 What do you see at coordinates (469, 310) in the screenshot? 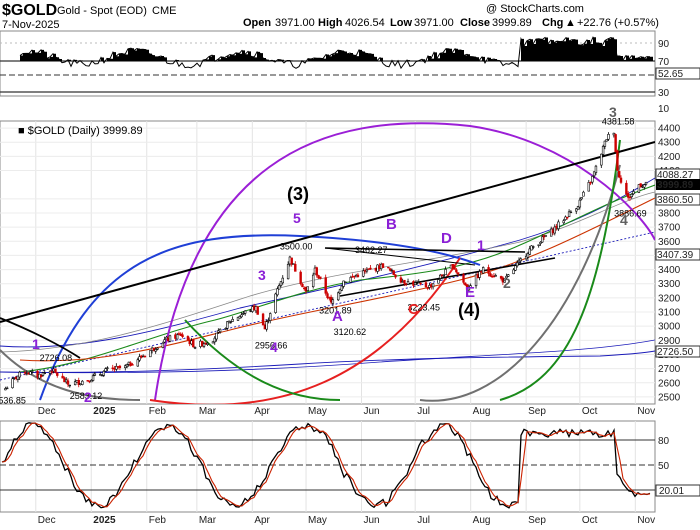
I see `wave-label: (4)` at bounding box center [469, 310].